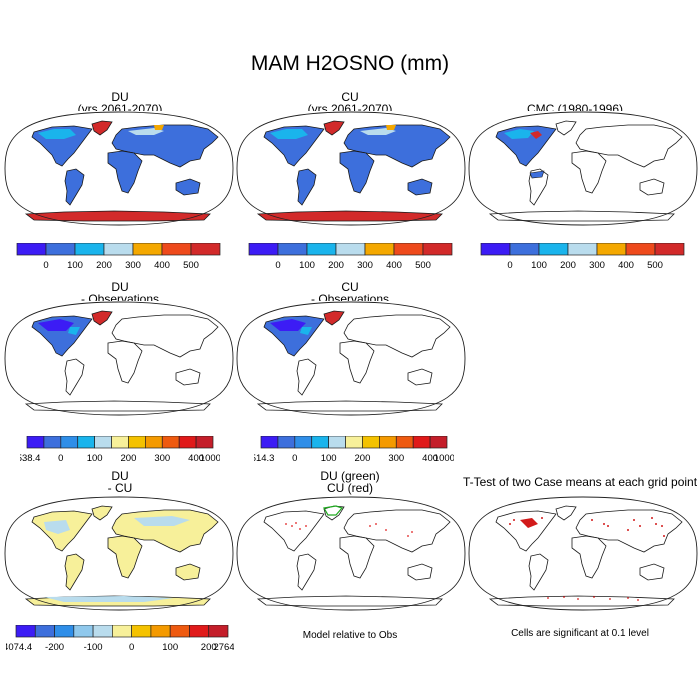 The width and height of the screenshot is (700, 700). Describe the element at coordinates (120, 287) in the screenshot. I see `panel-du-obs-title-line1: DU` at that location.